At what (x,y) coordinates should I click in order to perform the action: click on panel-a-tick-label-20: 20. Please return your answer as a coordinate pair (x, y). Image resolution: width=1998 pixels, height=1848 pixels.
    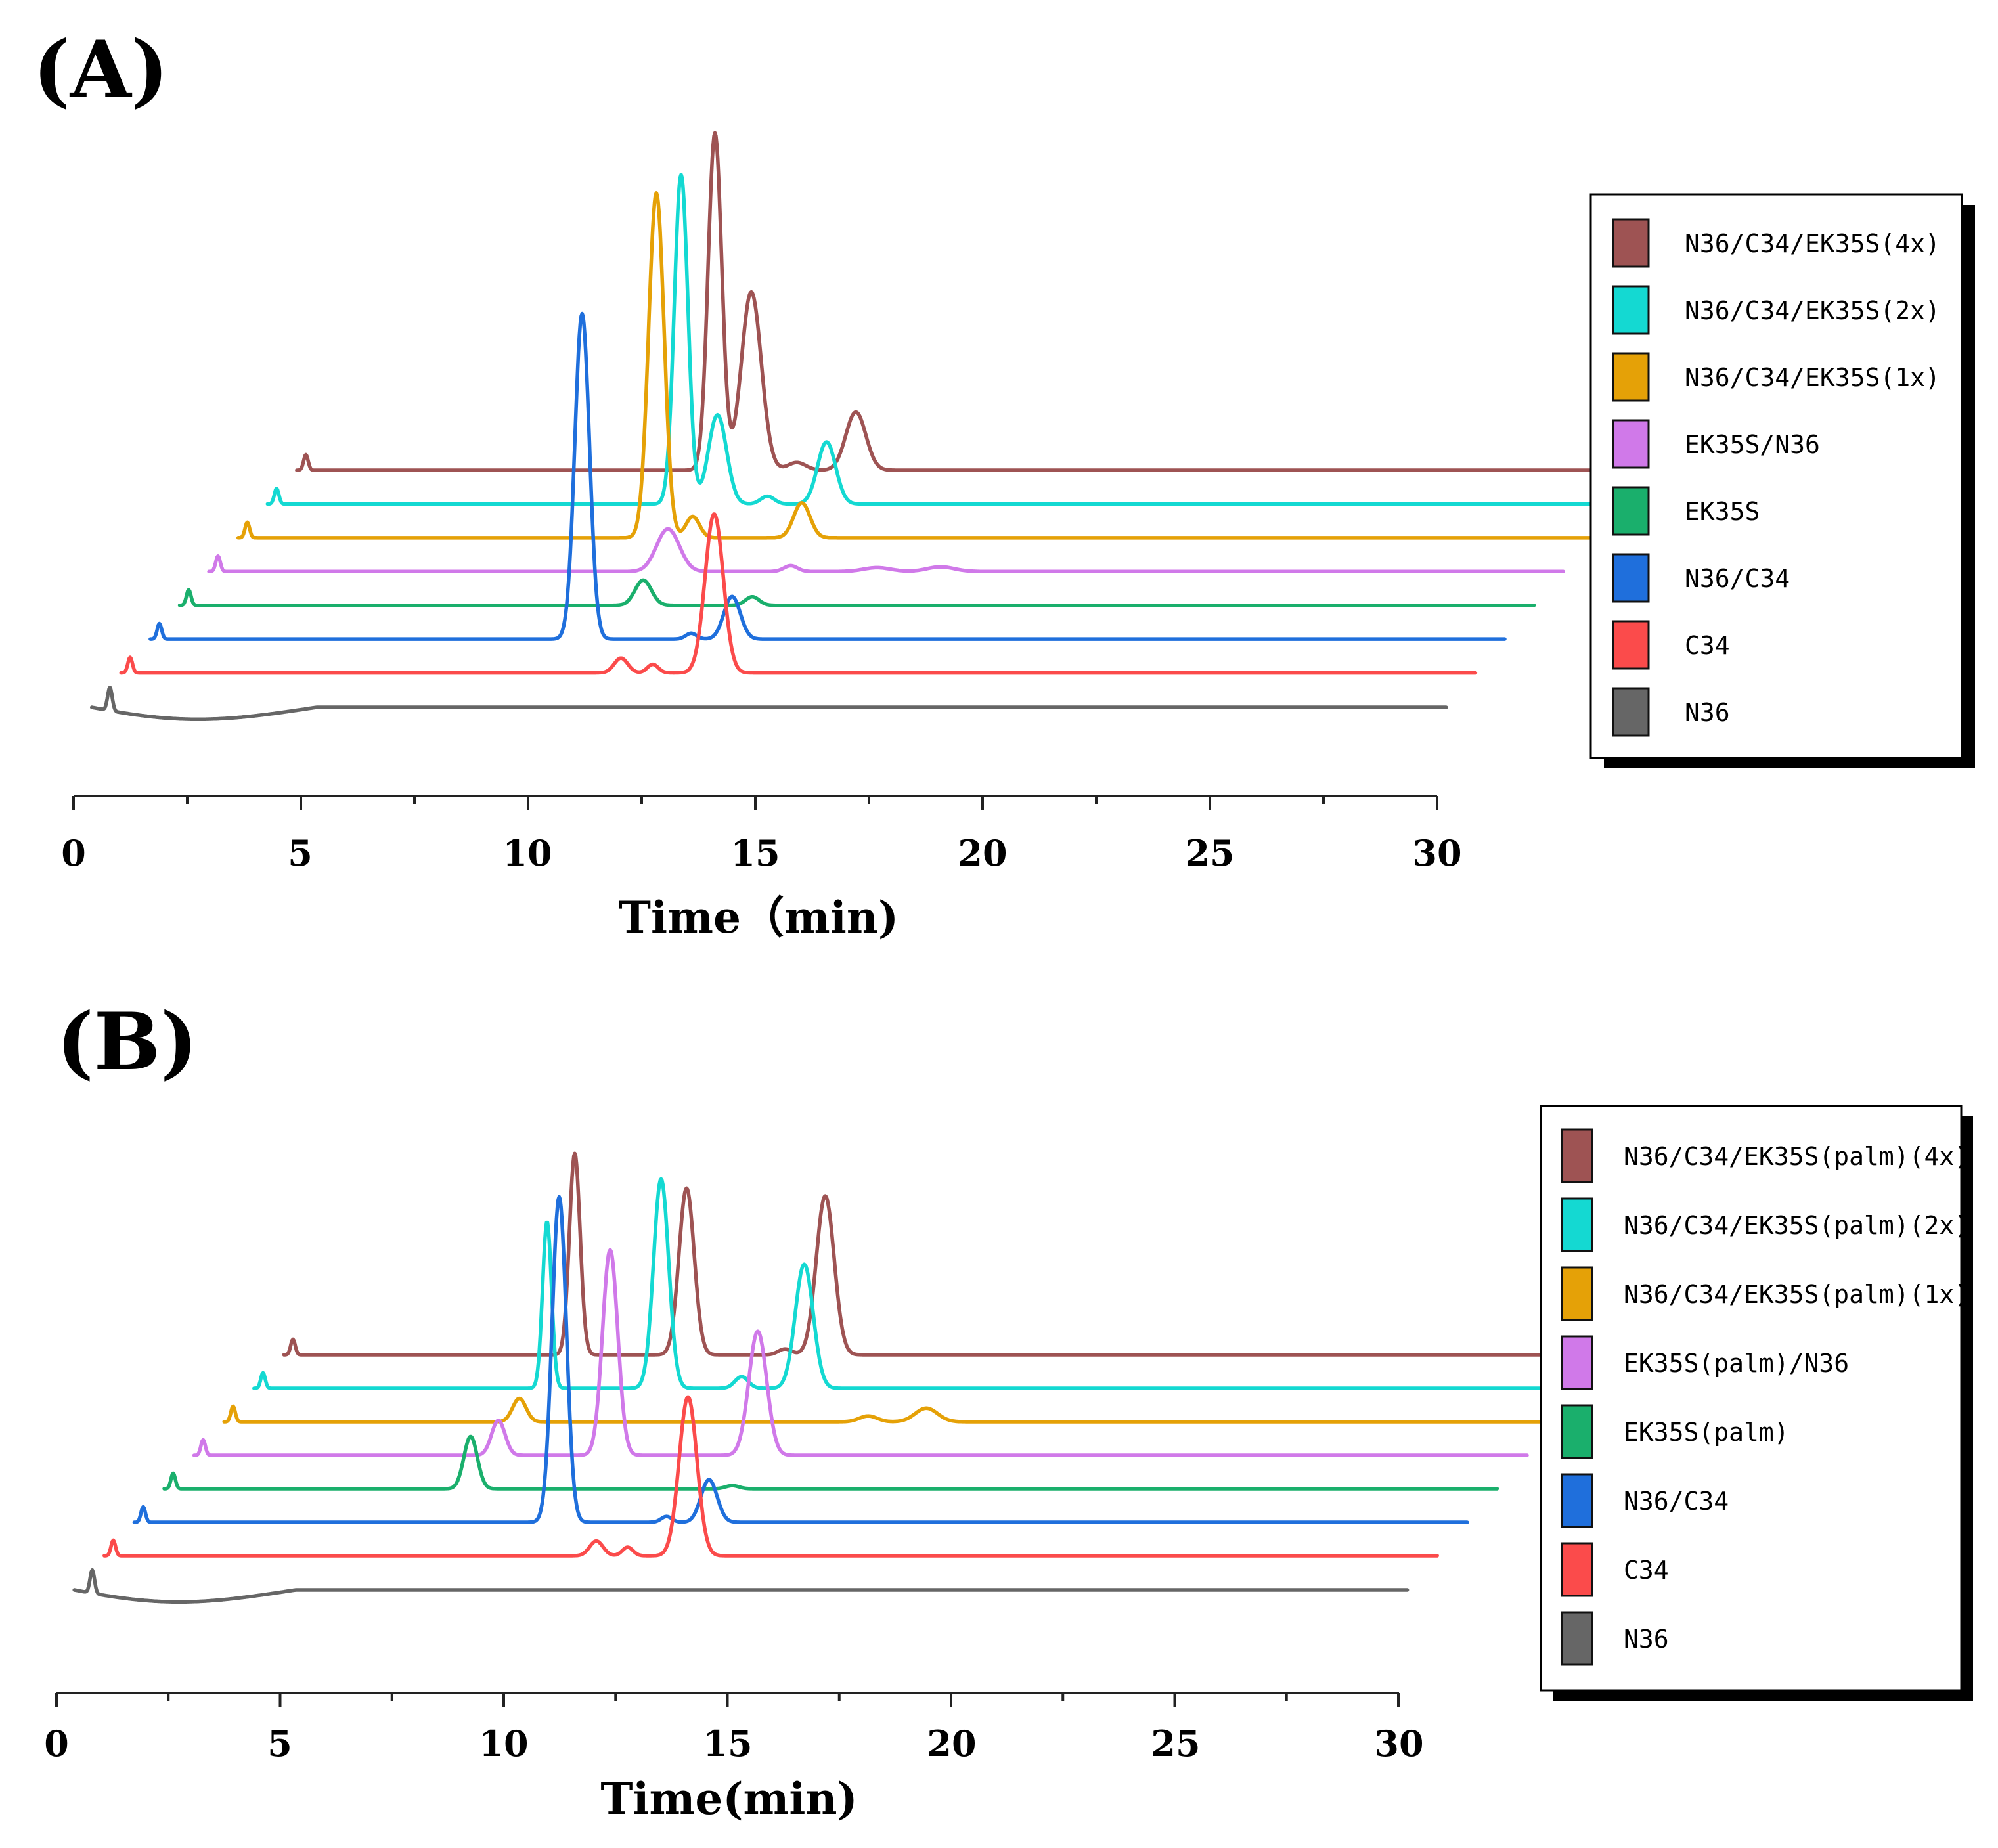
    Looking at the image, I should click on (982, 853).